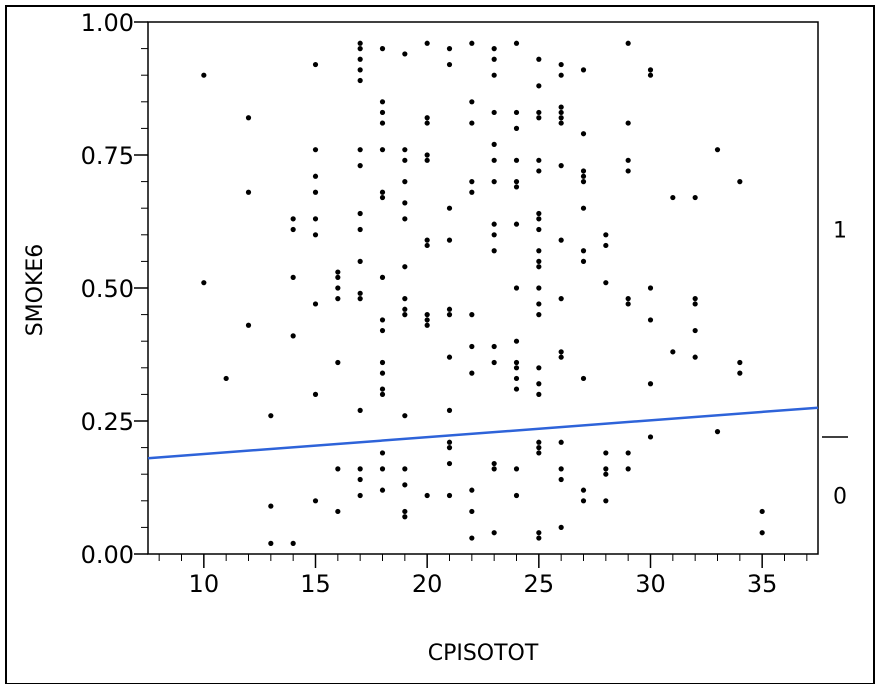  What do you see at coordinates (107, 422) in the screenshot?
I see `y-tick-label: 0.25` at bounding box center [107, 422].